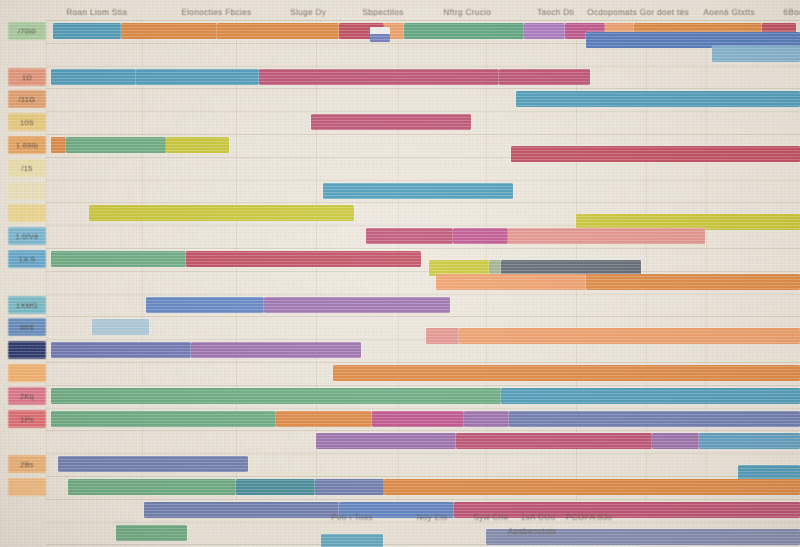 The height and width of the screenshot is (547, 800). I want to click on row-label-badge-5: /15, so click(27, 168).